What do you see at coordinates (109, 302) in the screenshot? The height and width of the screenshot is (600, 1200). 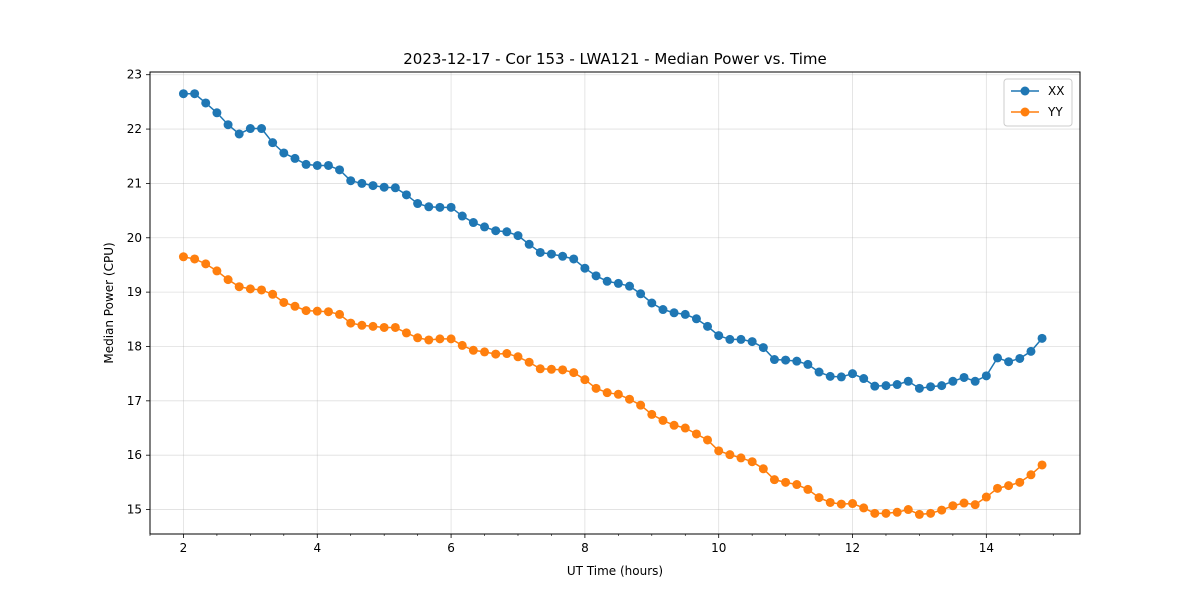 I see `y-axis-label: Median Power (CPU)` at bounding box center [109, 302].